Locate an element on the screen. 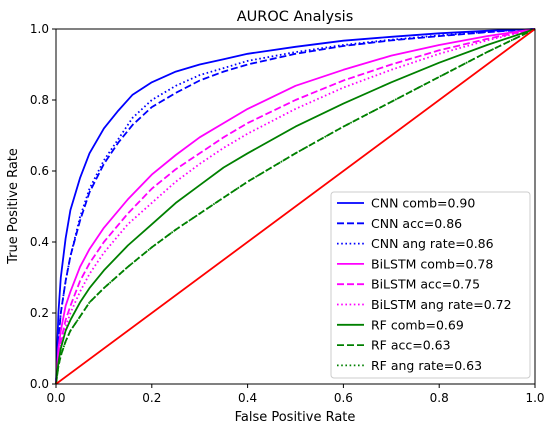  y-tick-label: 0.8 is located at coordinates (39, 100).